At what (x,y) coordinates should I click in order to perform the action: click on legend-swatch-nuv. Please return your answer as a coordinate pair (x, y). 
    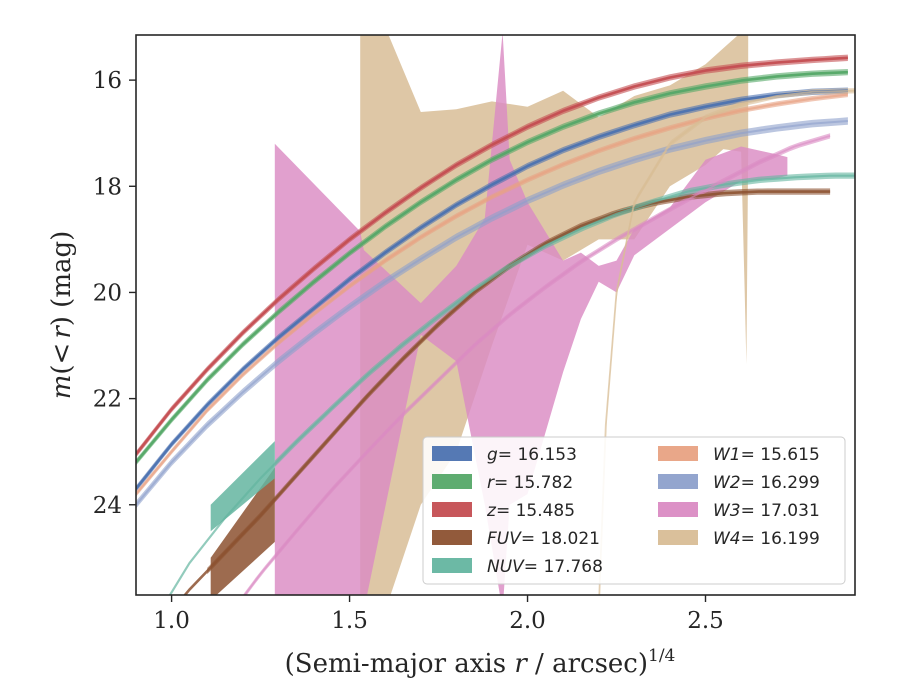
    Looking at the image, I should click on (452, 565).